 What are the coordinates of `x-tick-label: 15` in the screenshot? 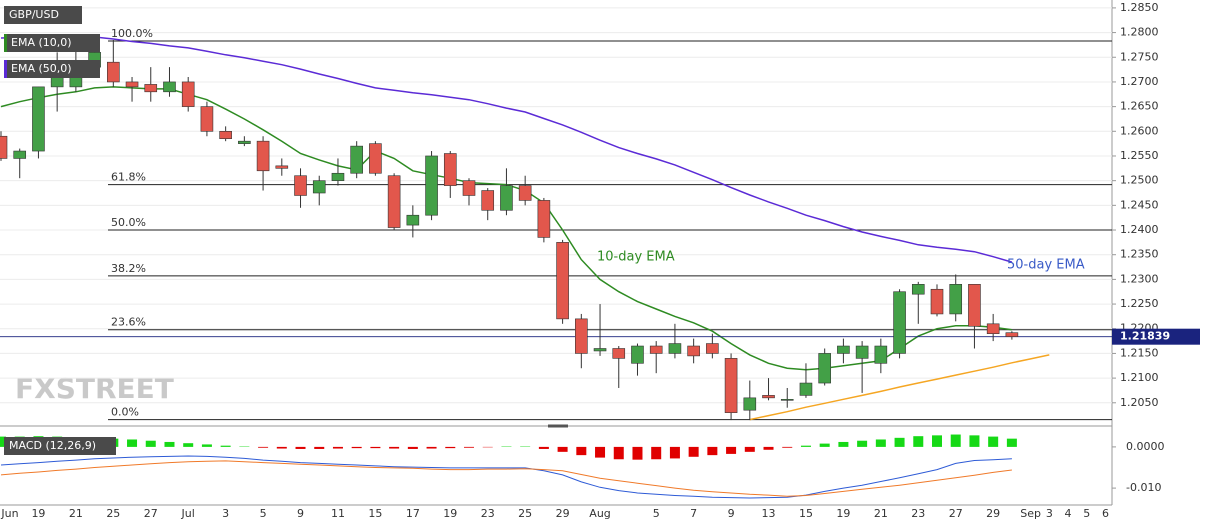 It's located at (375, 513).